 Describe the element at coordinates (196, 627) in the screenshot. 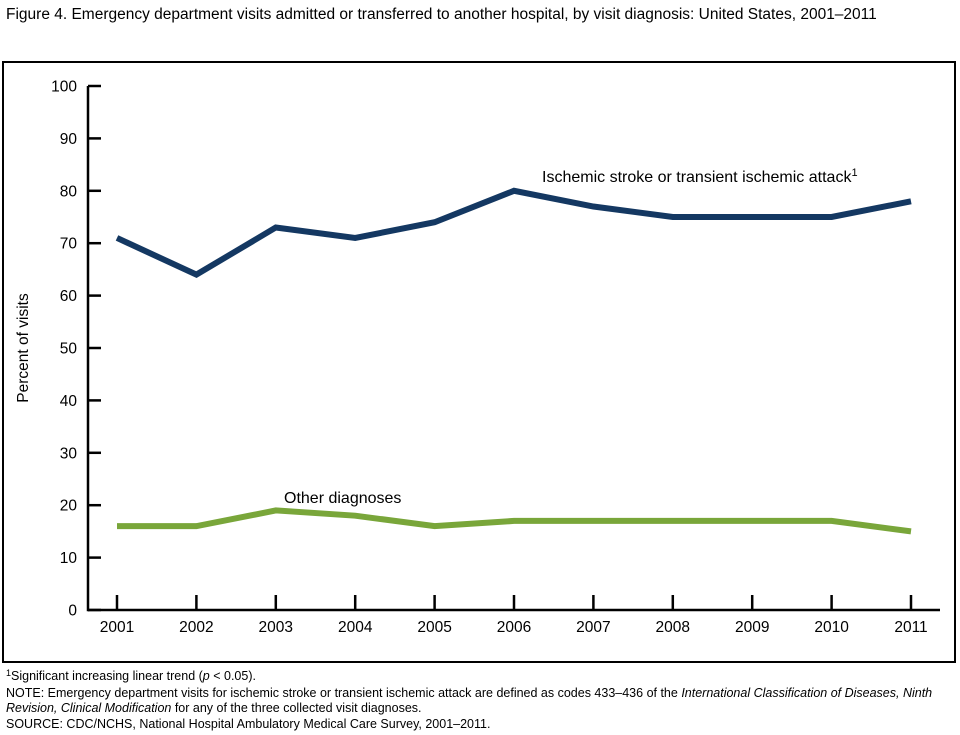

I see `x-tick-label: 2002` at that location.